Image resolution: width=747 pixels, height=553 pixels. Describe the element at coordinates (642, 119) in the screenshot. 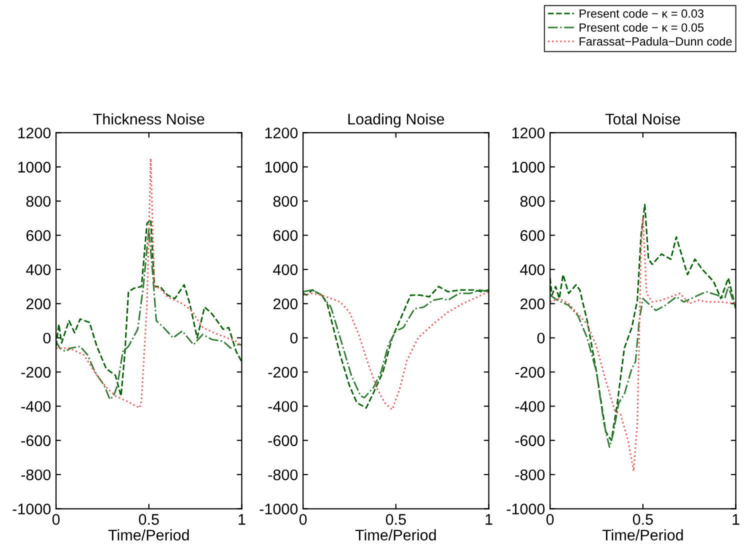

I see `chart-title: Total Noise` at that location.